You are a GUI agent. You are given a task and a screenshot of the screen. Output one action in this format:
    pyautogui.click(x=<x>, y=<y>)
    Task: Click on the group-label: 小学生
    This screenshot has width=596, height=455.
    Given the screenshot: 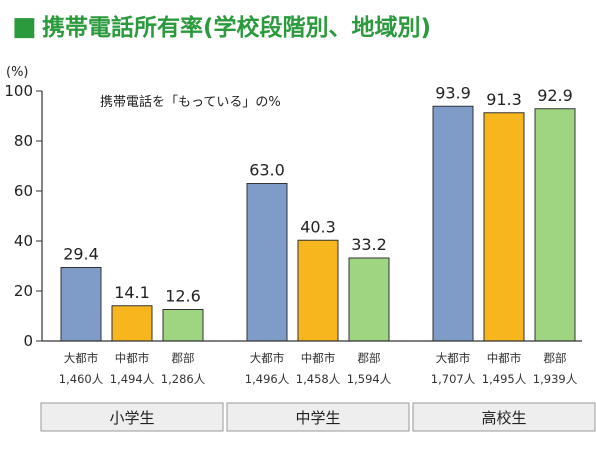 What is the action you would take?
    pyautogui.click(x=131, y=418)
    